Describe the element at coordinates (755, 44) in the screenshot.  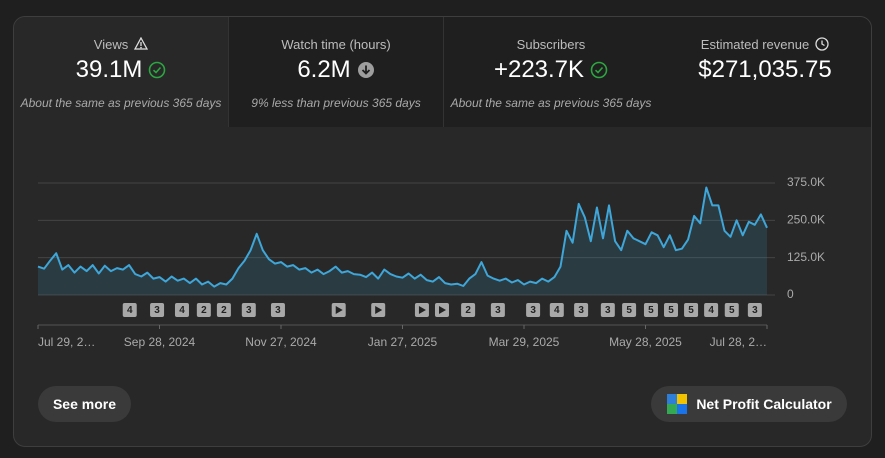
I see `metric-label: Estimated revenue` at that location.